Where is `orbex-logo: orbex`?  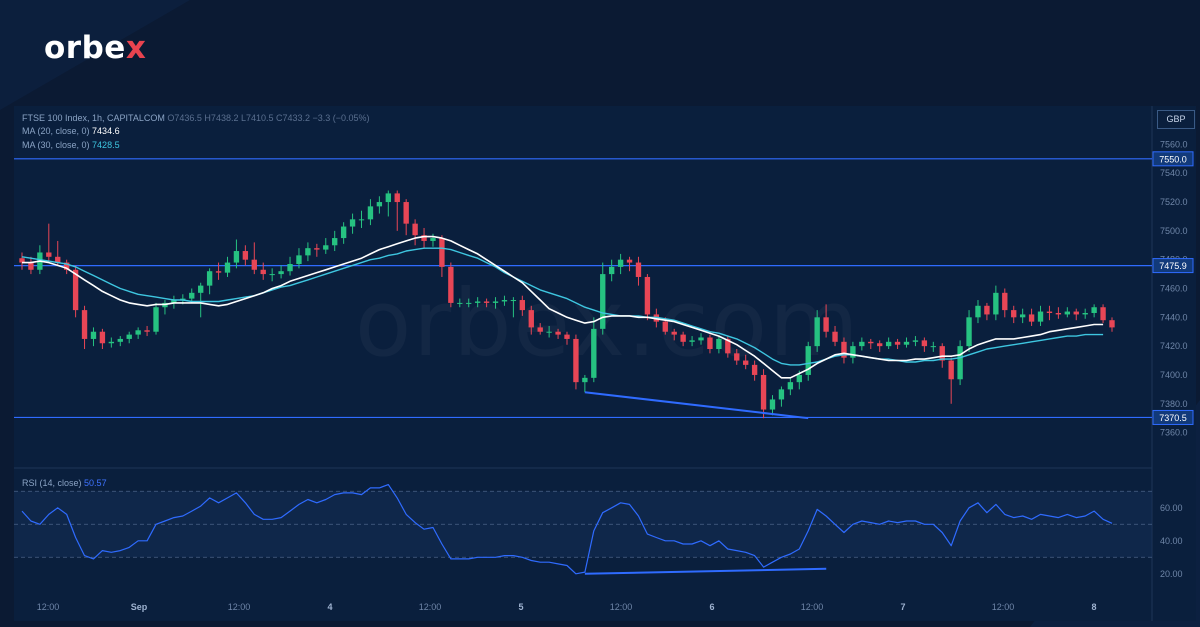 orbex-logo: orbex is located at coordinates (95, 48).